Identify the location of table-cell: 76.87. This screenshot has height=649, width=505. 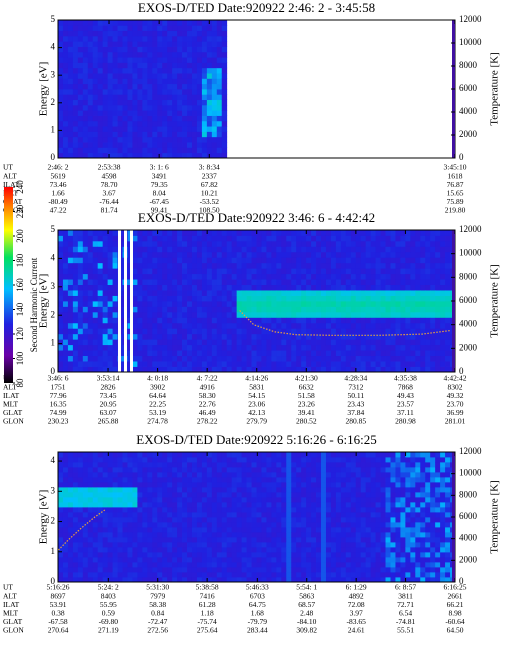
(455, 184).